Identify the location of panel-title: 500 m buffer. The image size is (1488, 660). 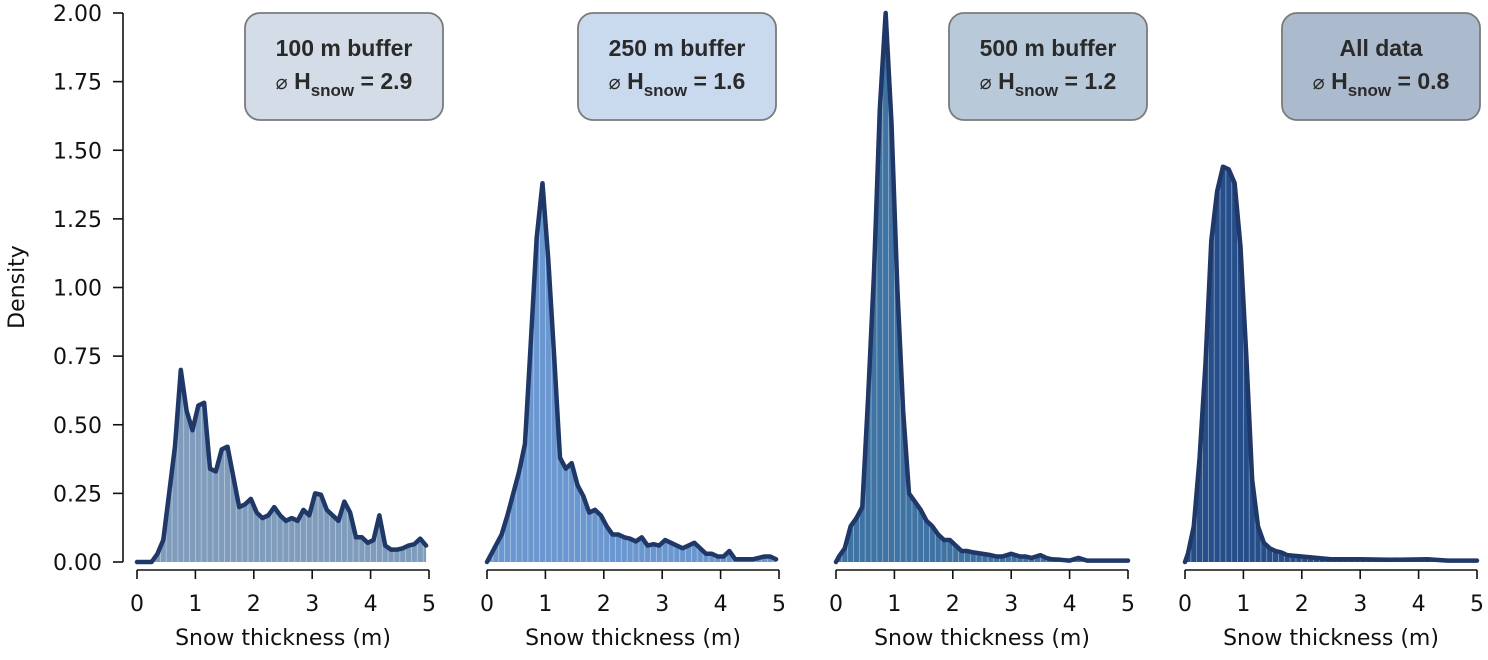
(1048, 48).